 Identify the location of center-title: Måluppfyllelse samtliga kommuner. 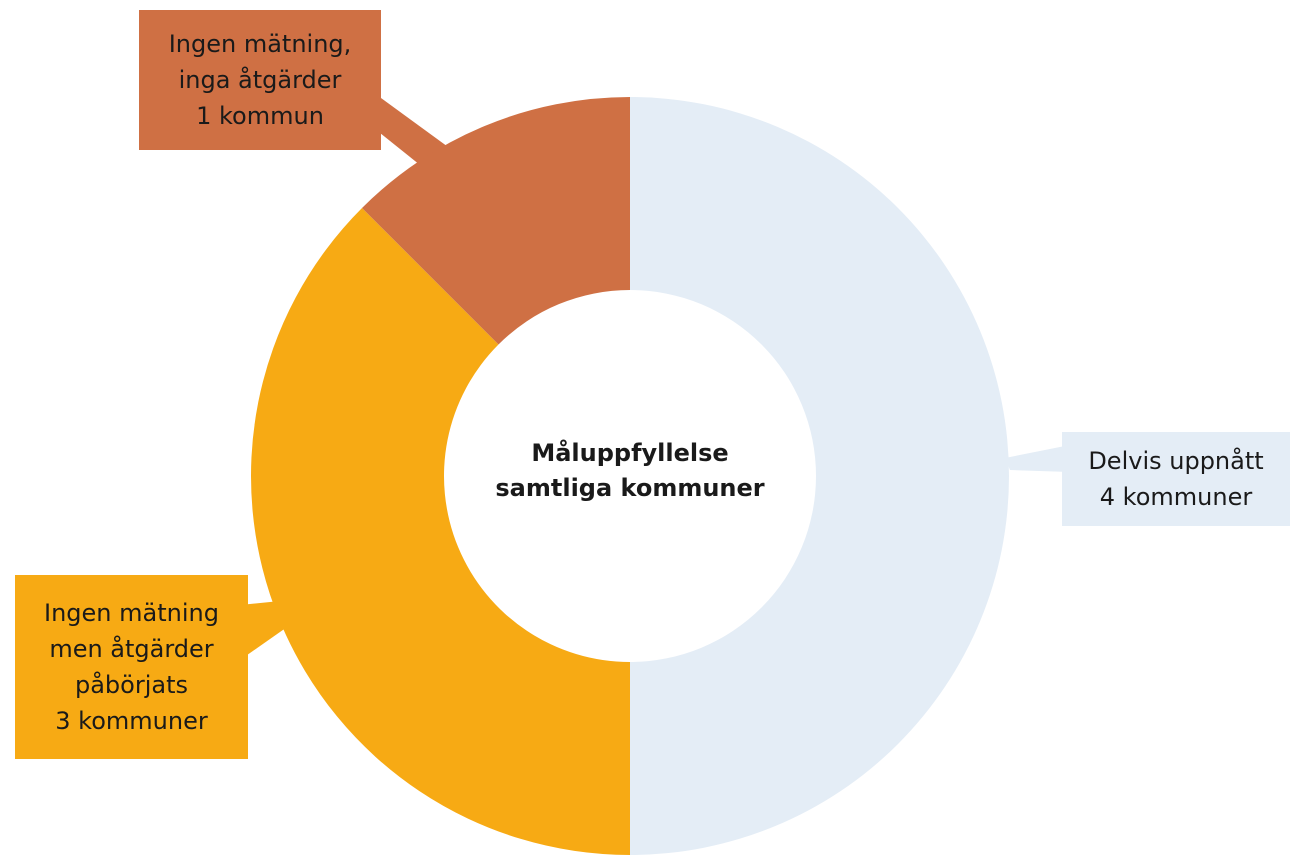
(630, 470).